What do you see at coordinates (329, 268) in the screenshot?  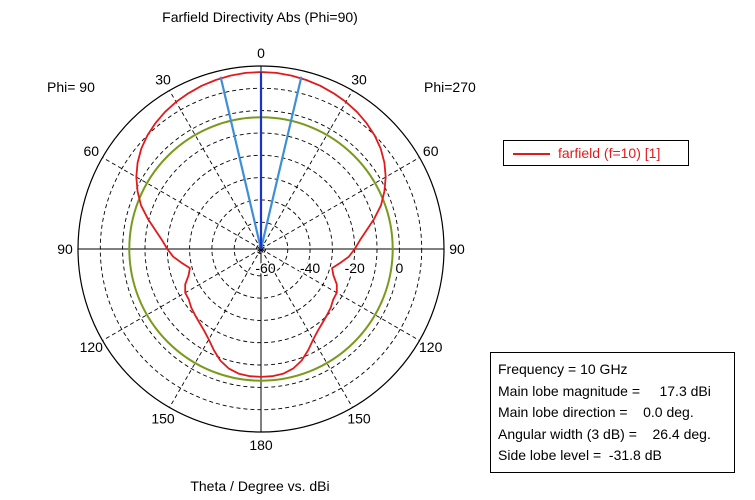 I see `radial-tick-labels: -60 -40 -20 0` at bounding box center [329, 268].